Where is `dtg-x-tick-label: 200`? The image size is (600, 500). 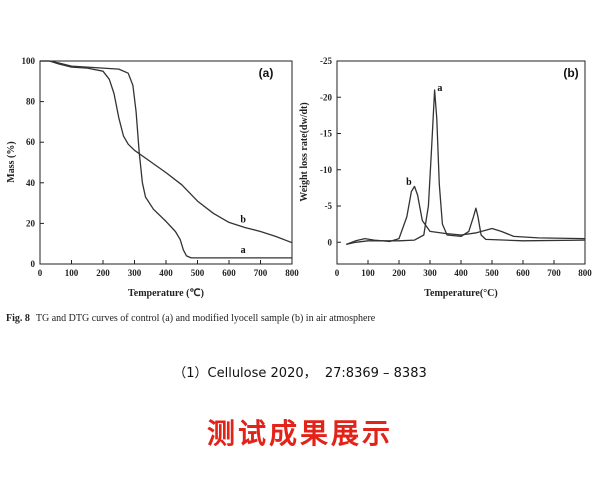 dtg-x-tick-label: 200 is located at coordinates (399, 273).